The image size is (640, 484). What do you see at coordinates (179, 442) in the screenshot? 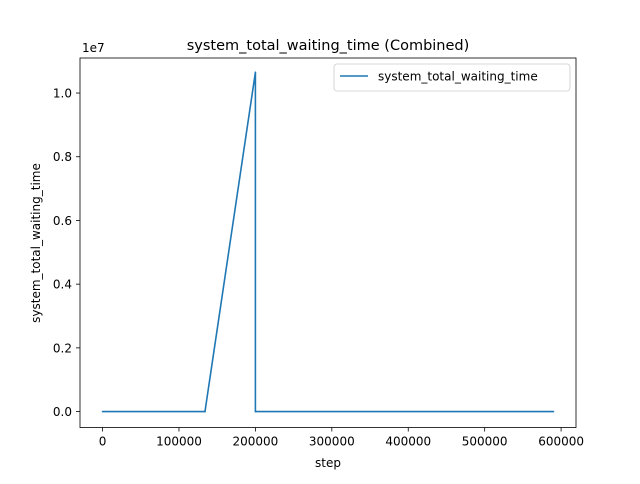
I see `x-tick-label: 100000` at bounding box center [179, 442].